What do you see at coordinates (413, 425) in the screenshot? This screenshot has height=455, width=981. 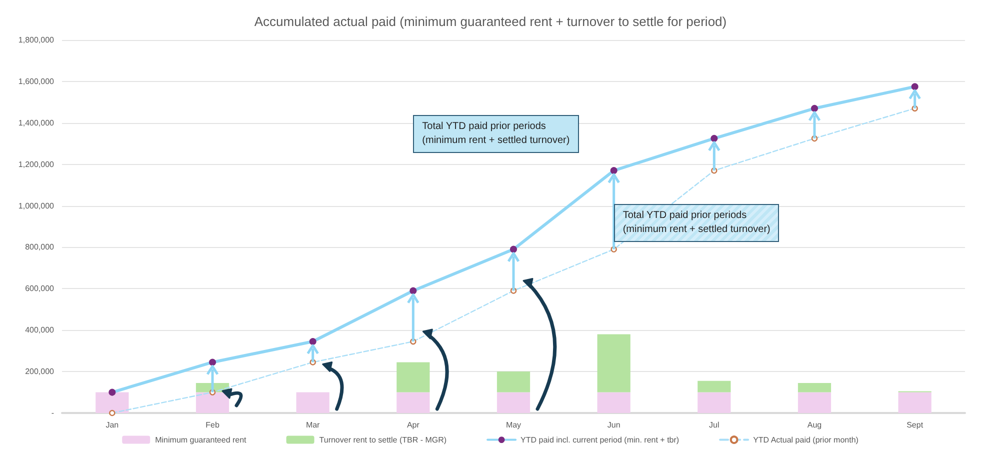 I see `x-tick-label: Apr` at bounding box center [413, 425].